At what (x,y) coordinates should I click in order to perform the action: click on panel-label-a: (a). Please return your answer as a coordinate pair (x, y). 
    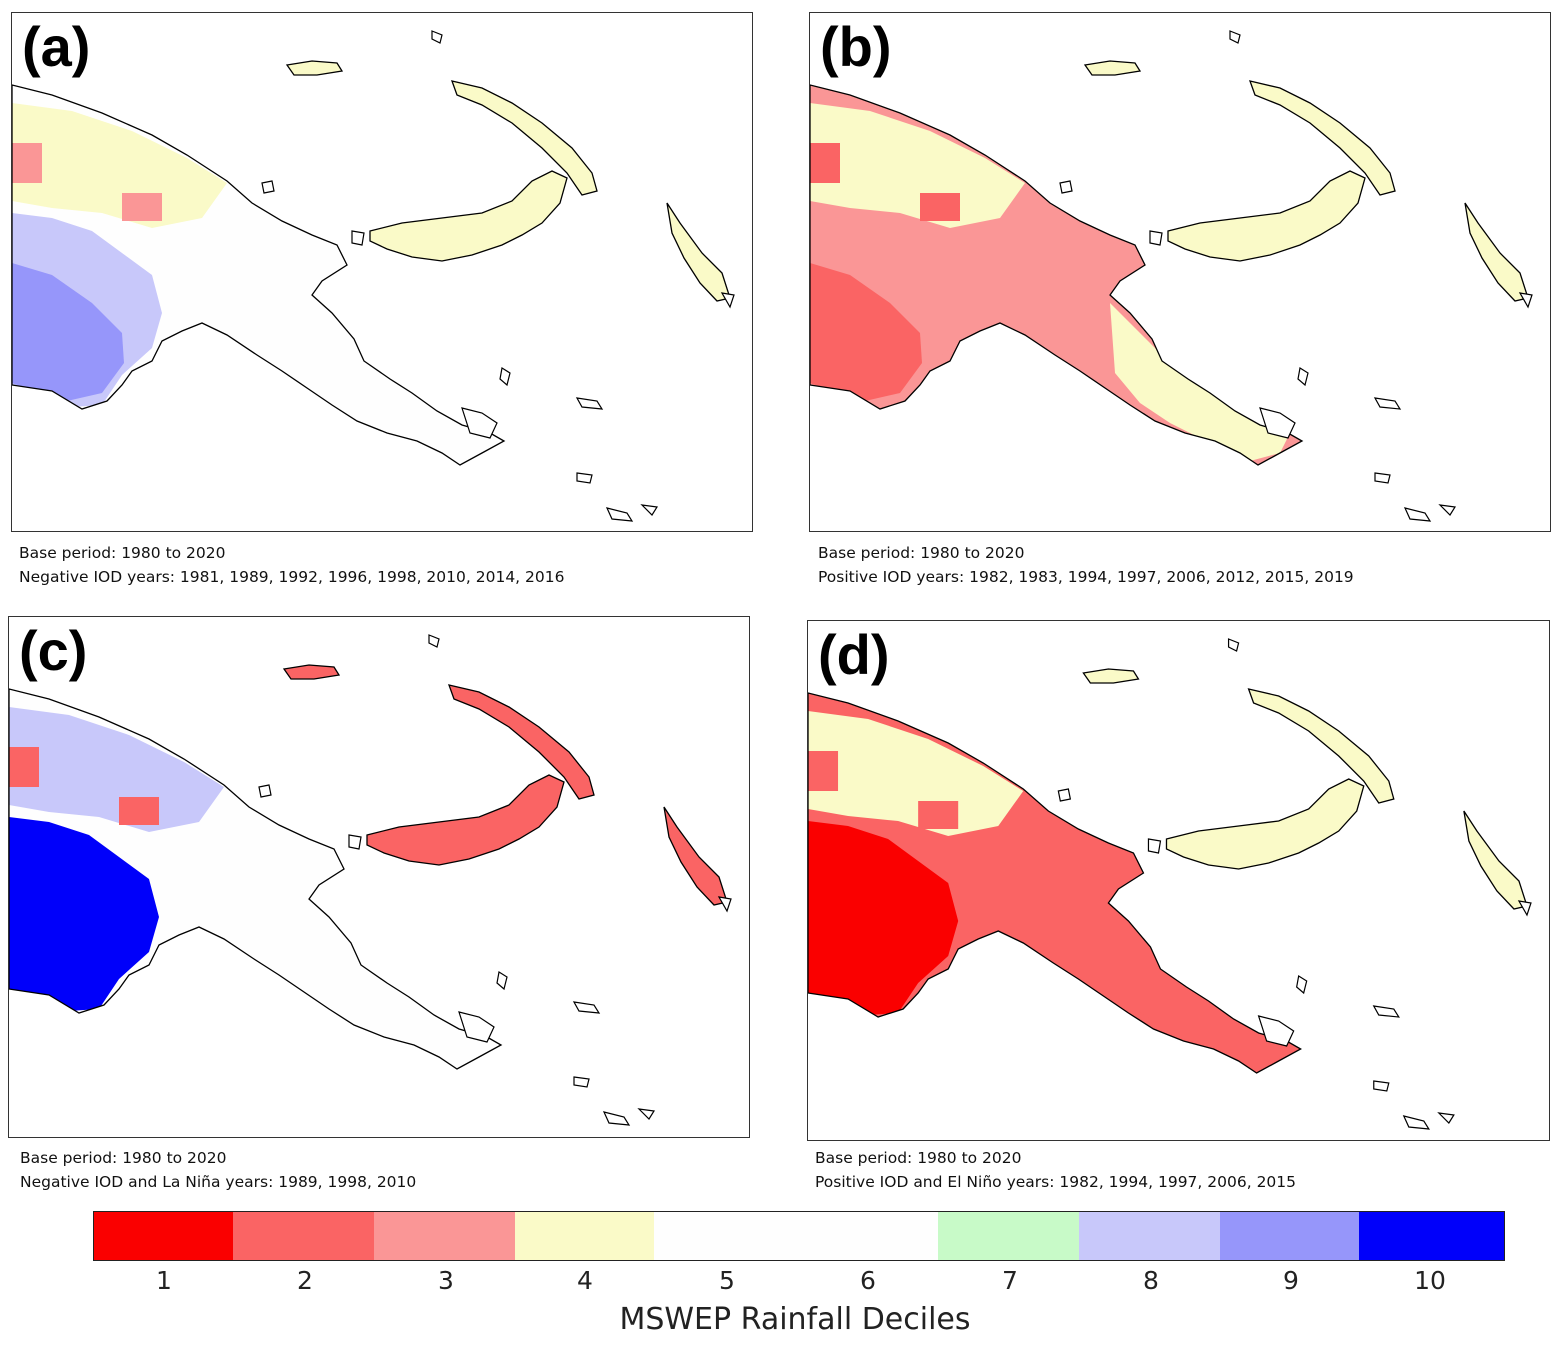
    Looking at the image, I should click on (56, 46).